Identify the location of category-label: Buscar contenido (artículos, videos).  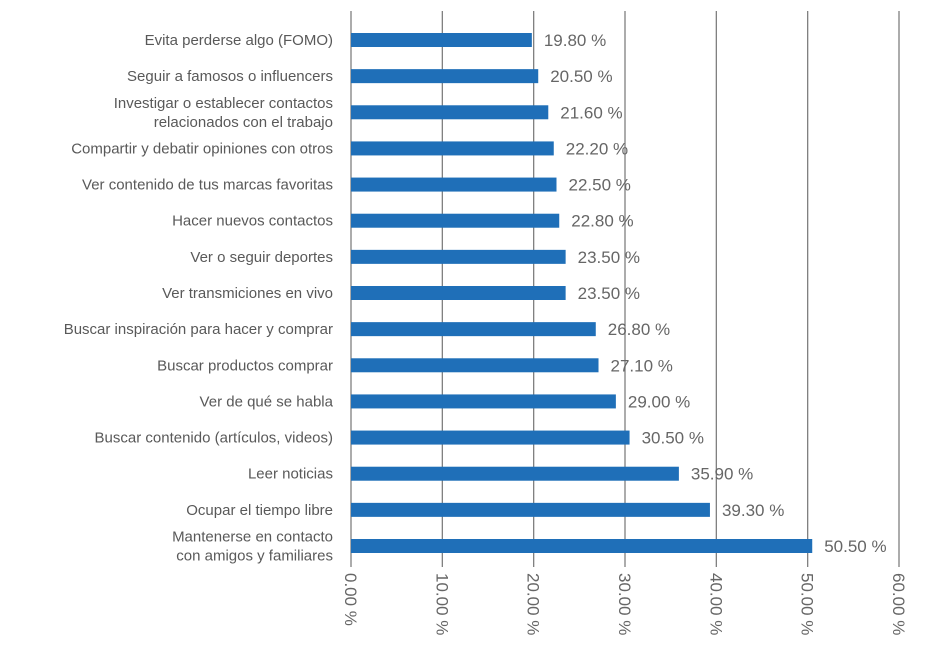
(214, 438).